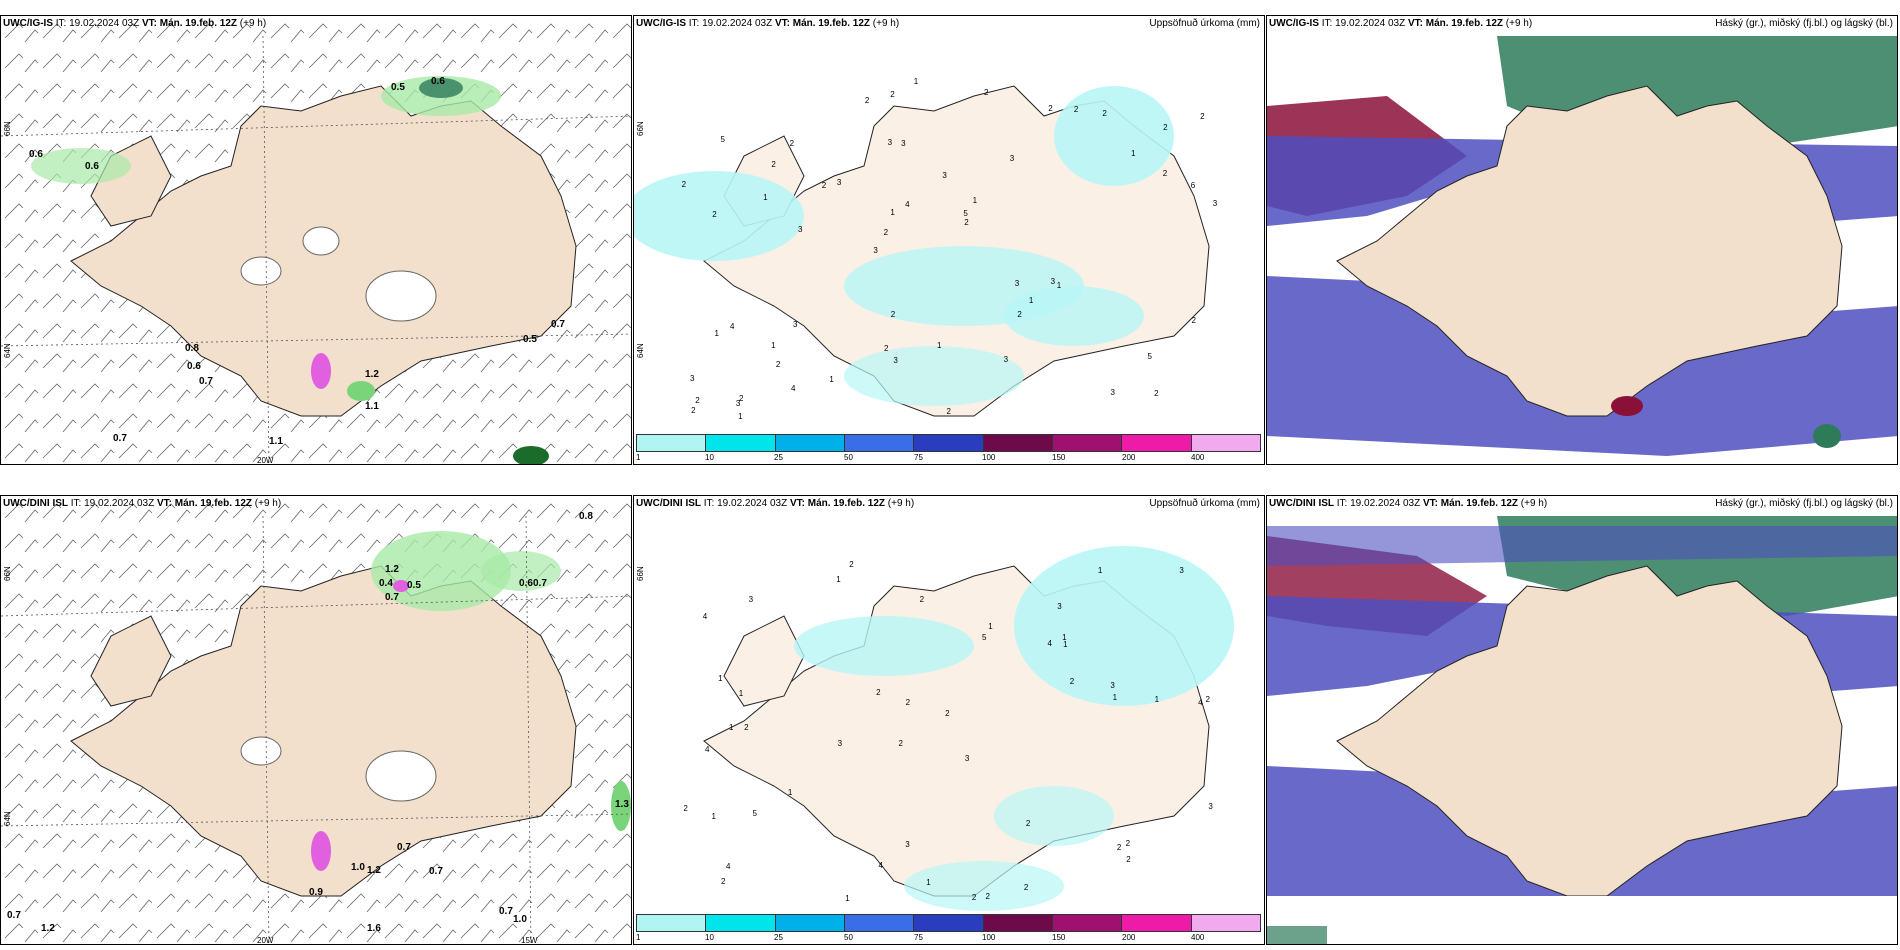  What do you see at coordinates (374, 928) in the screenshot?
I see `wind-value-label: 1.6` at bounding box center [374, 928].